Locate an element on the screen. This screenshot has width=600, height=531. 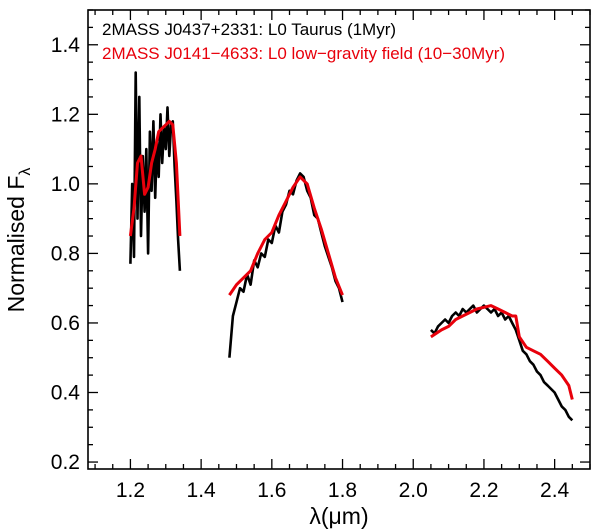
y-axis-title-main: Normalised F is located at coordinates (16, 244).